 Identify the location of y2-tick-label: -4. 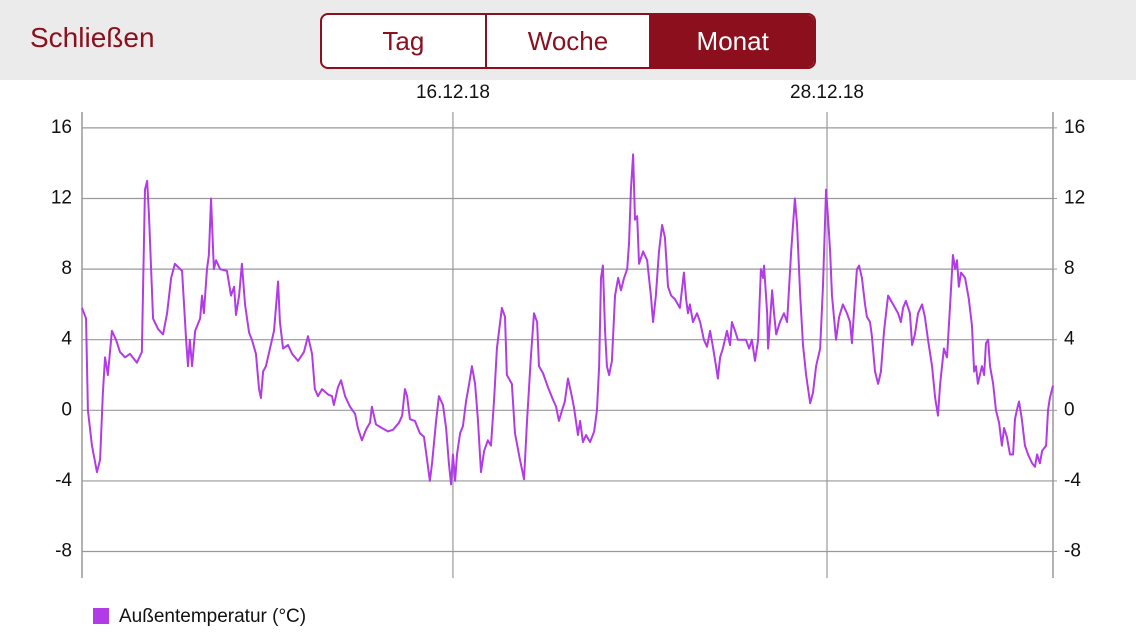
(1072, 480).